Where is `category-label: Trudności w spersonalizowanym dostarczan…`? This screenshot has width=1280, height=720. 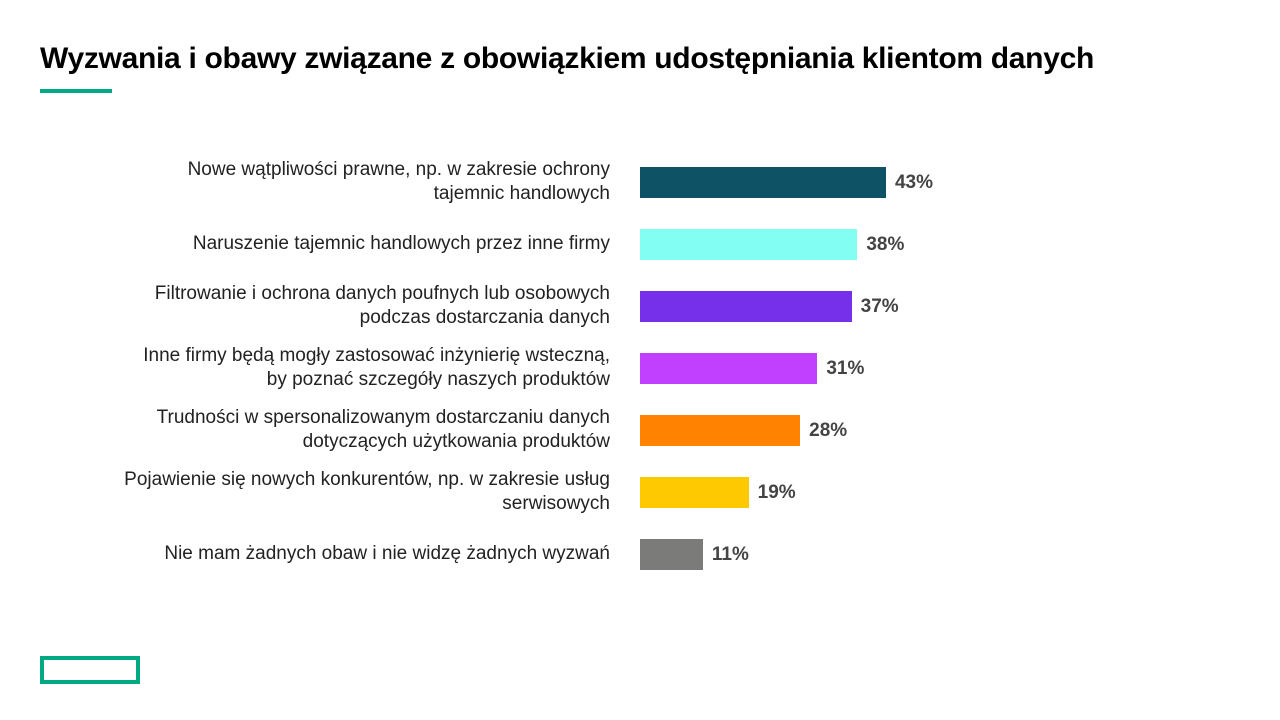
category-label: Trudności w spersonalizowanym dostarczan… is located at coordinates (383, 429).